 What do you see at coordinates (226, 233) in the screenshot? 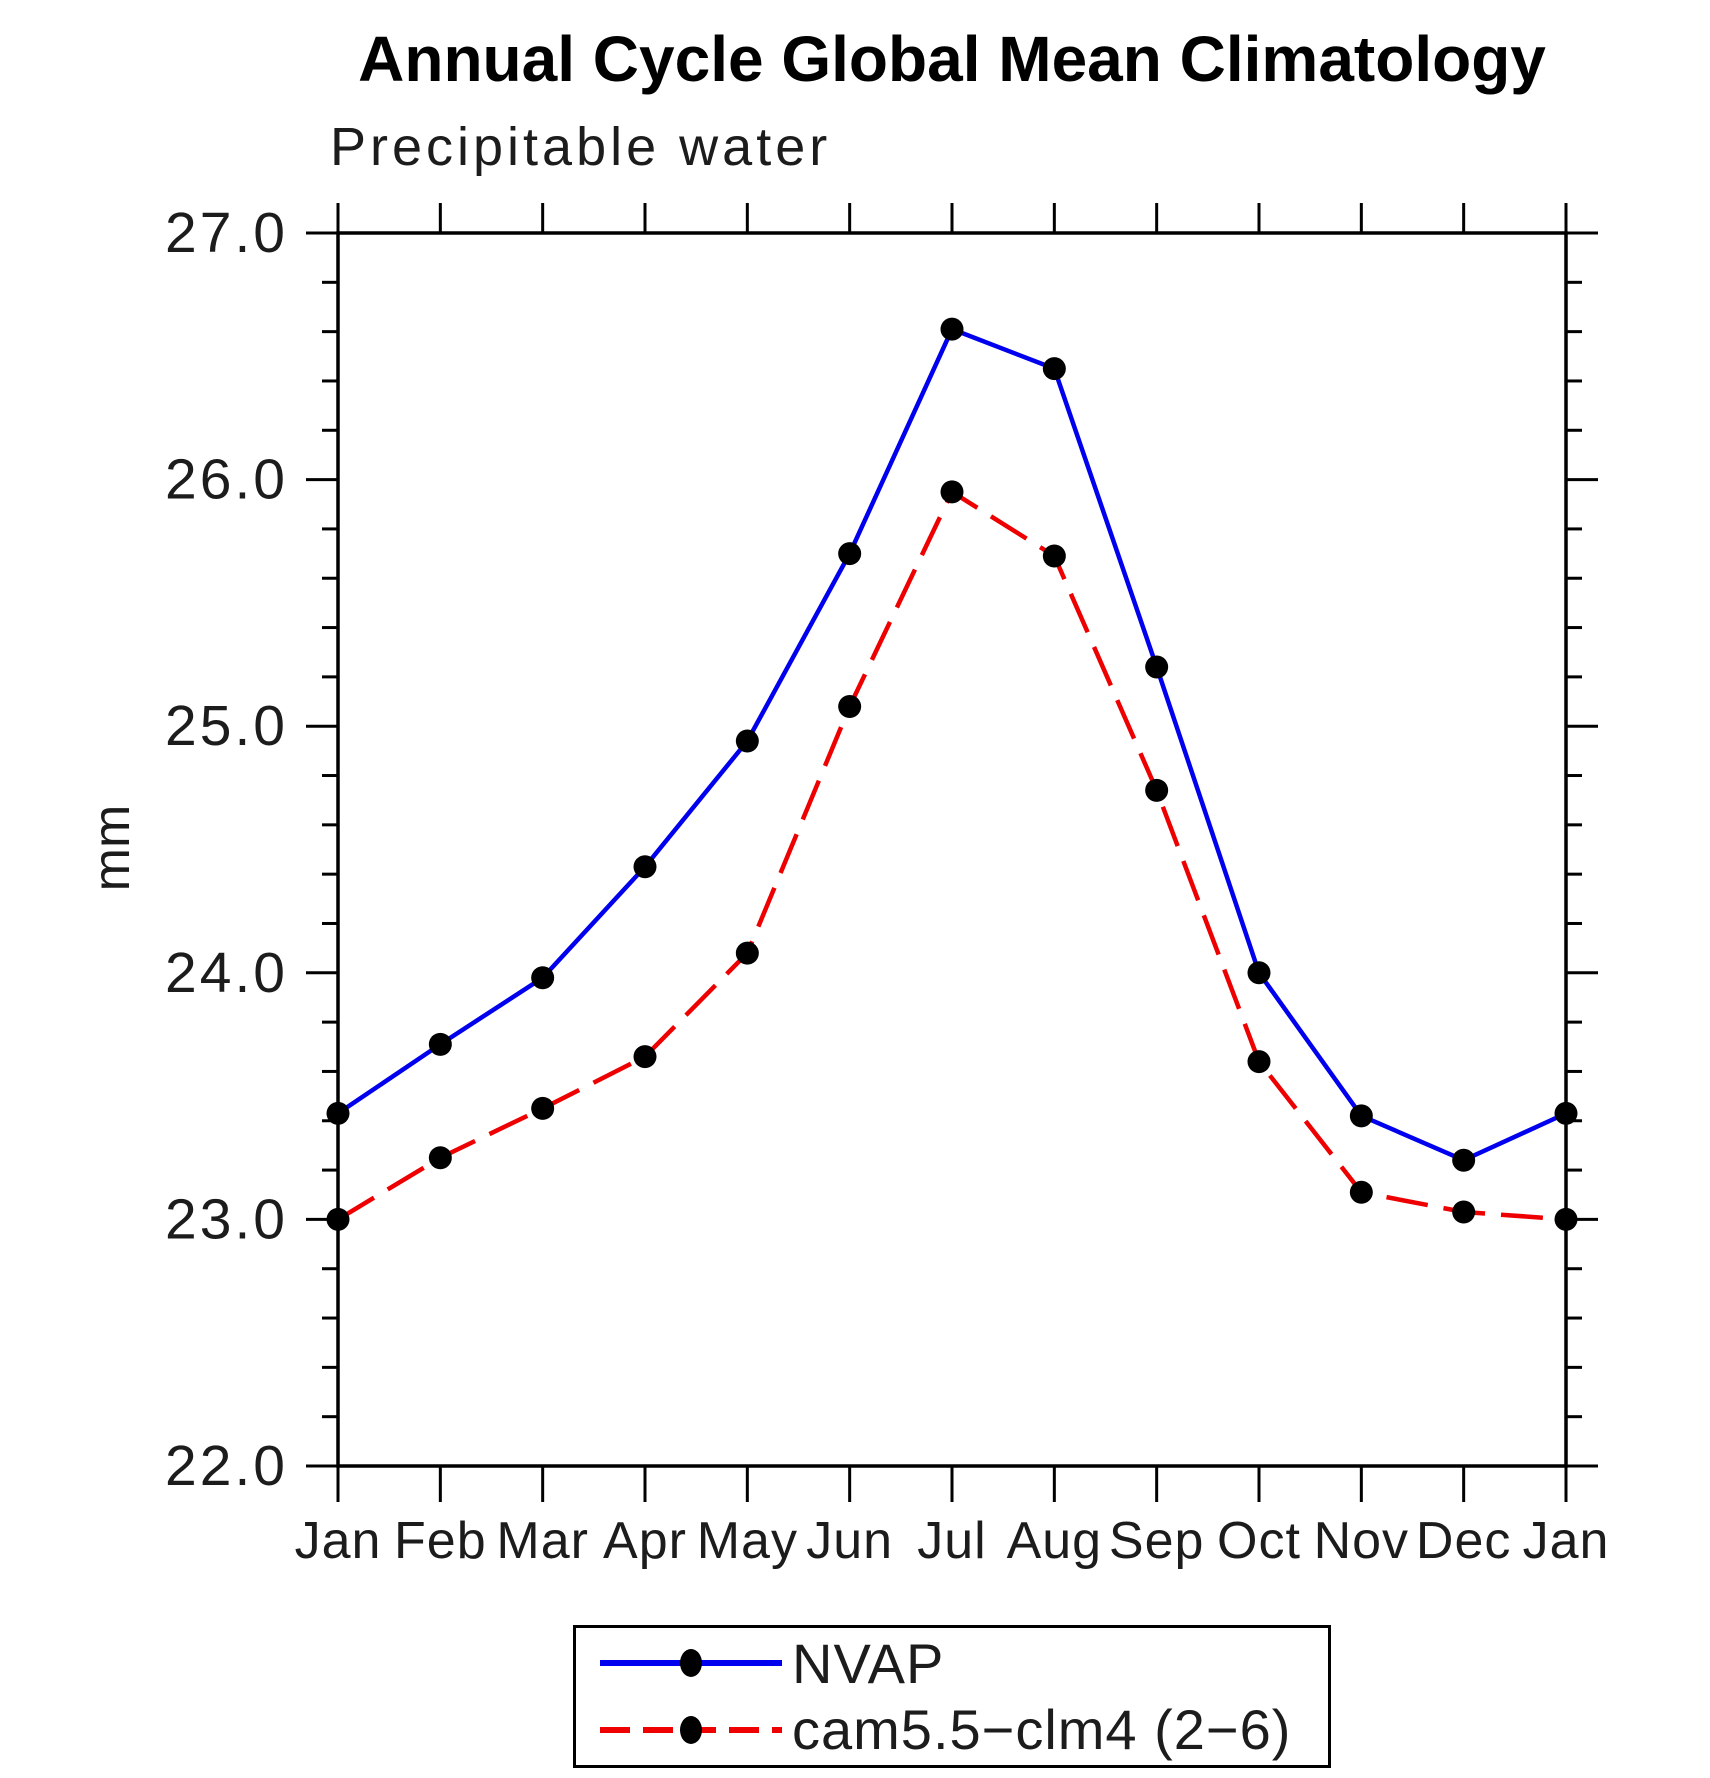
I see `svg-text: 27.0` at bounding box center [226, 233].